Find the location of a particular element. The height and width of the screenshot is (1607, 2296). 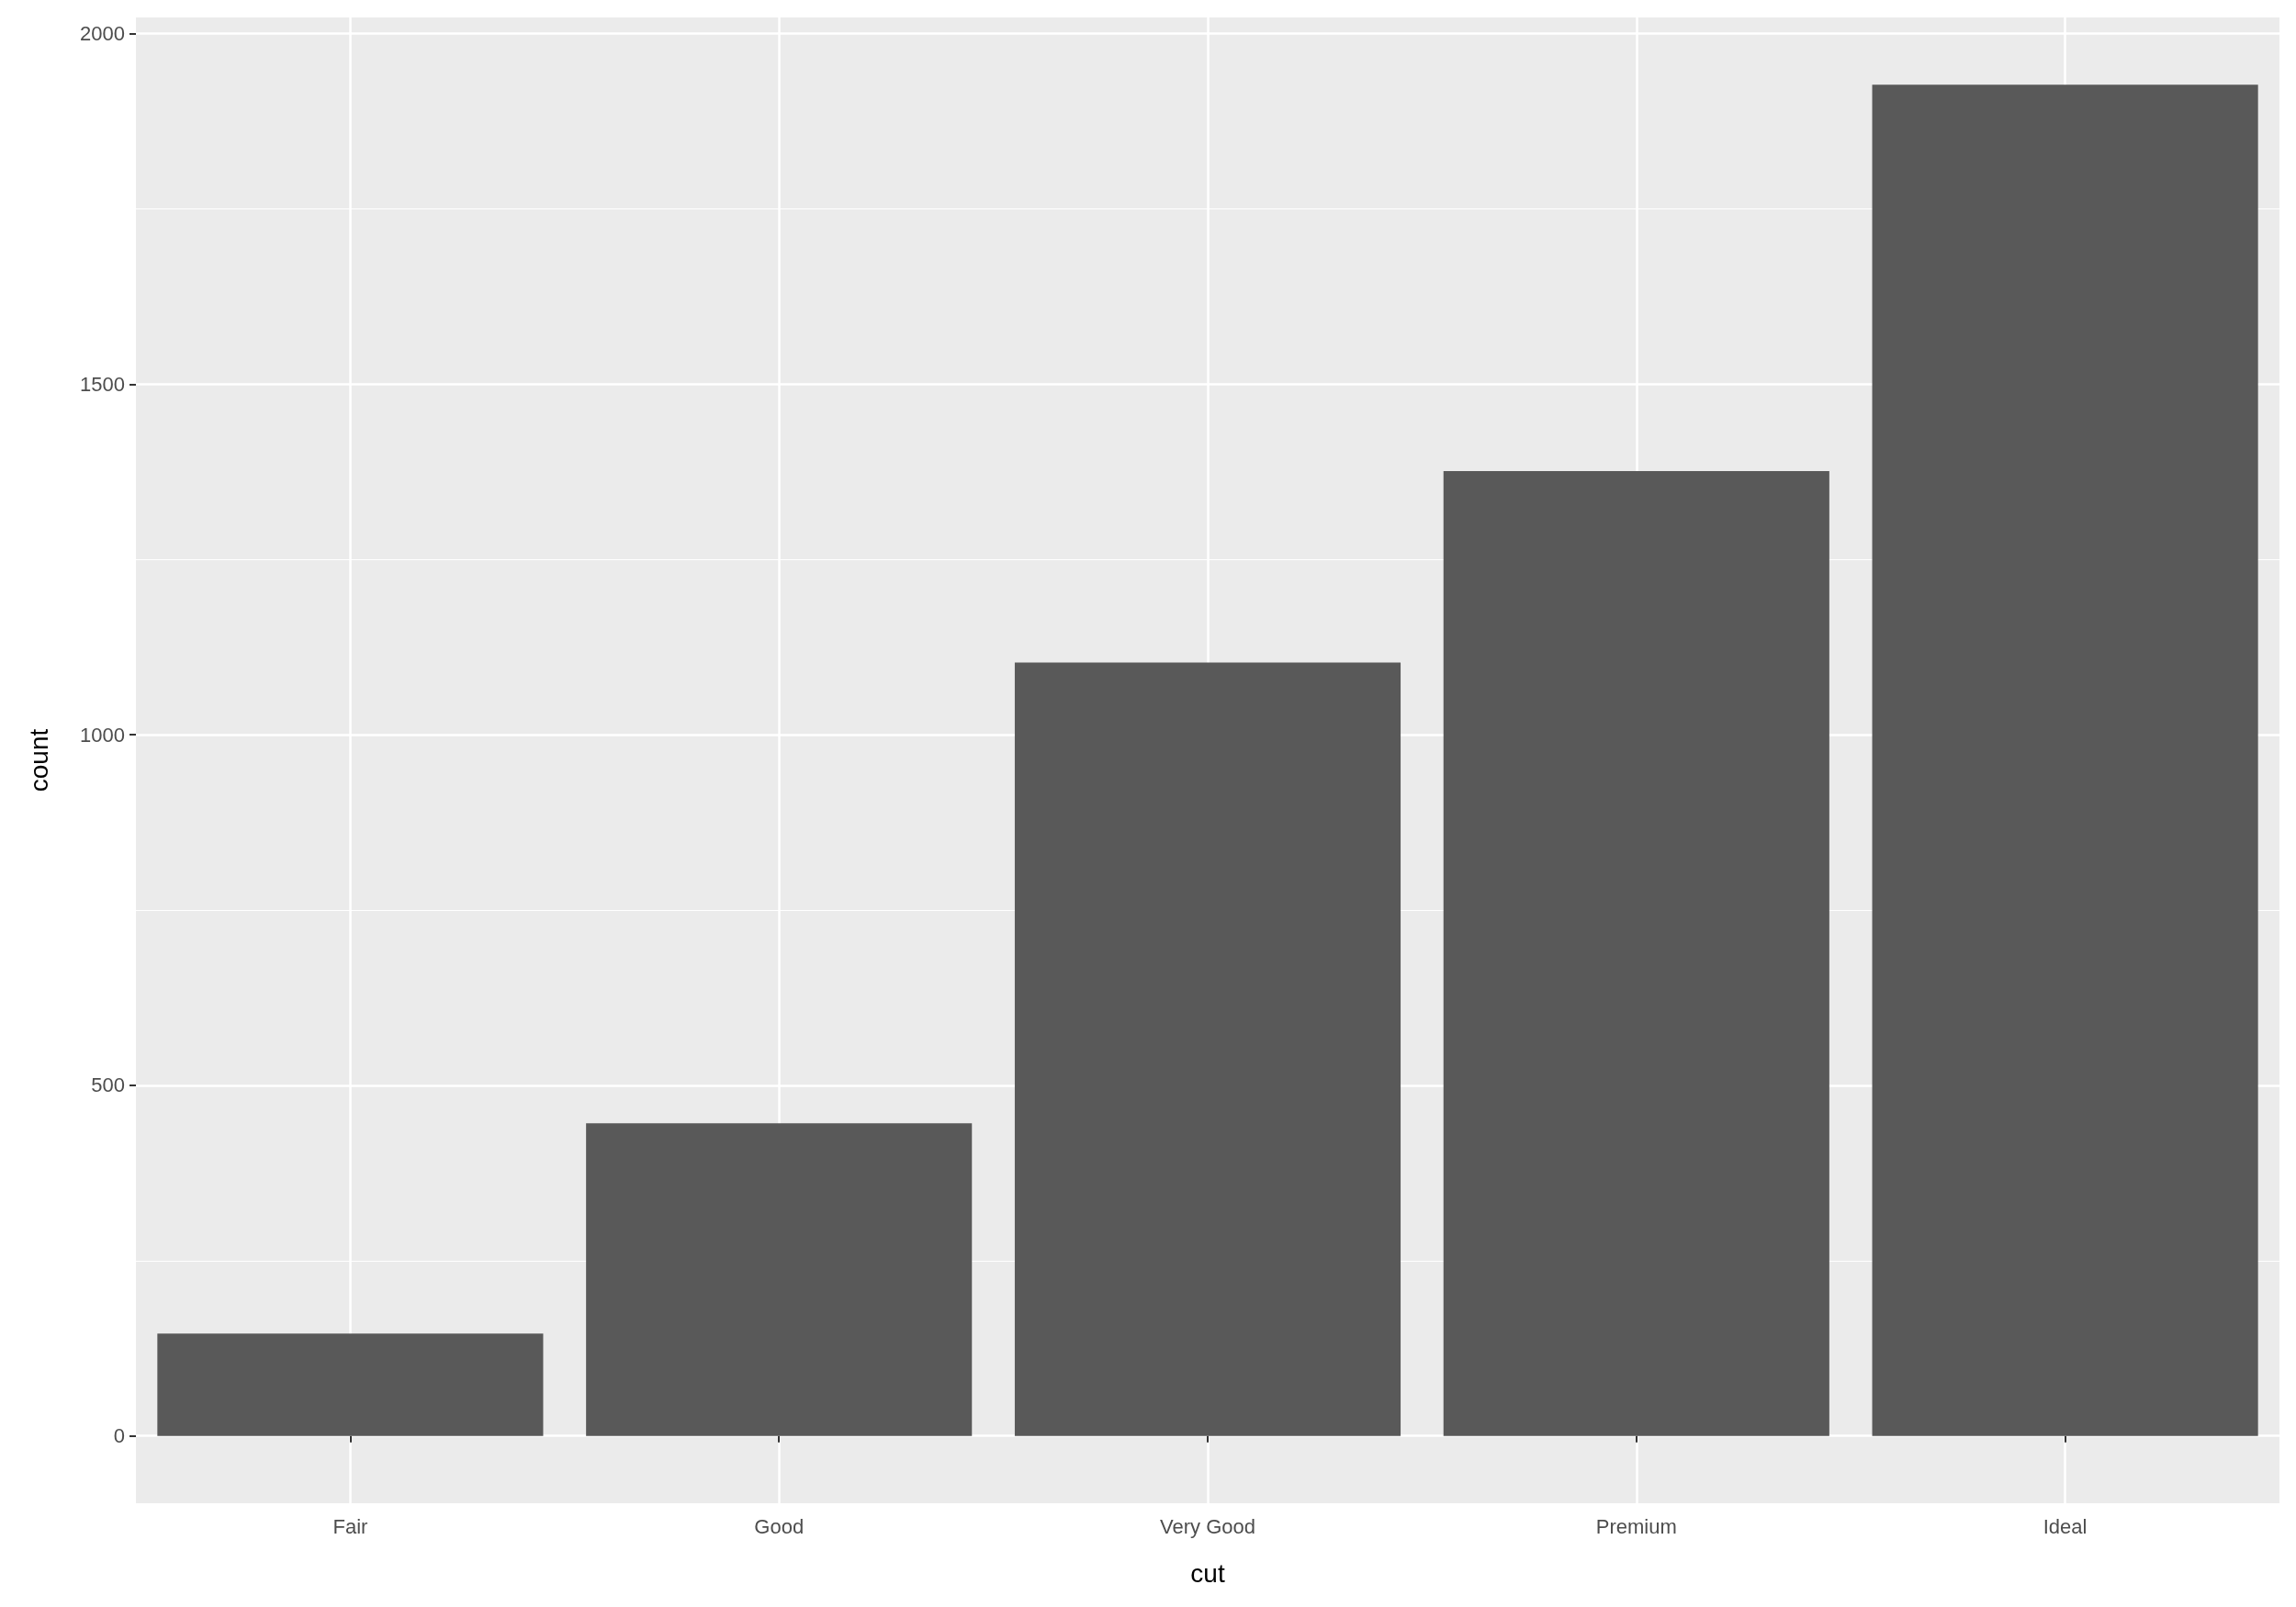

x-axis-title: cut is located at coordinates (1207, 1573).